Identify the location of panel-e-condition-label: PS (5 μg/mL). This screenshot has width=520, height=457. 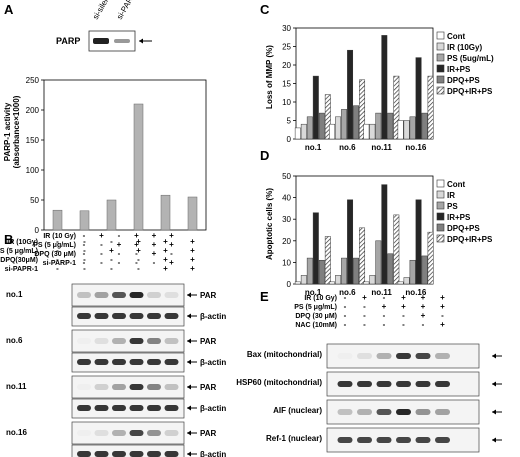
(315, 307).